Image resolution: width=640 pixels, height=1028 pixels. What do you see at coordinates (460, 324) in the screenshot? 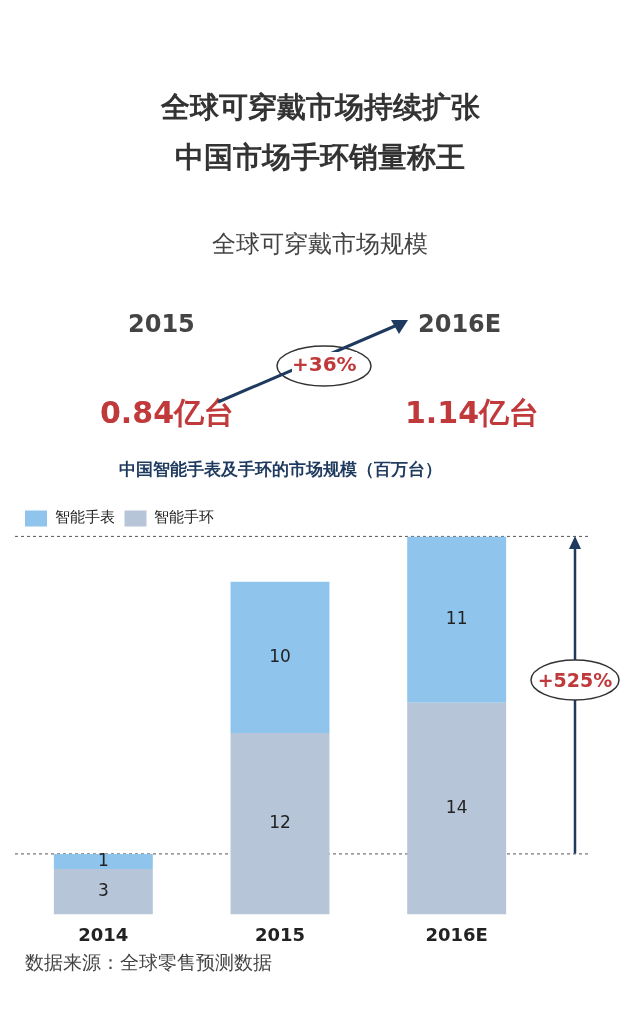
I see `text: 2016E` at bounding box center [460, 324].